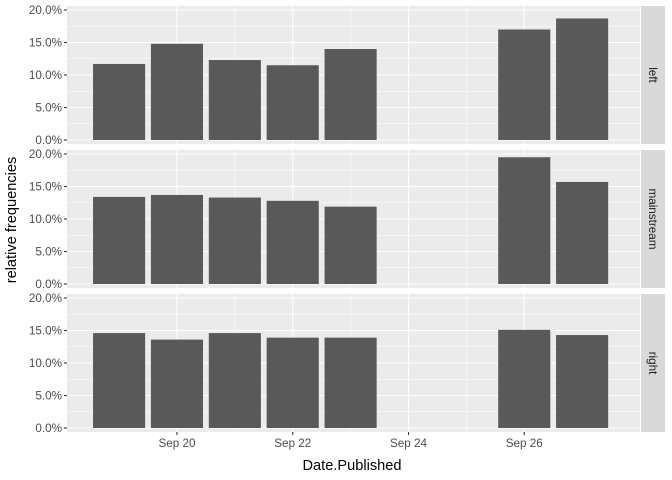  I want to click on x-tick-label: Sep 20, so click(177, 443).